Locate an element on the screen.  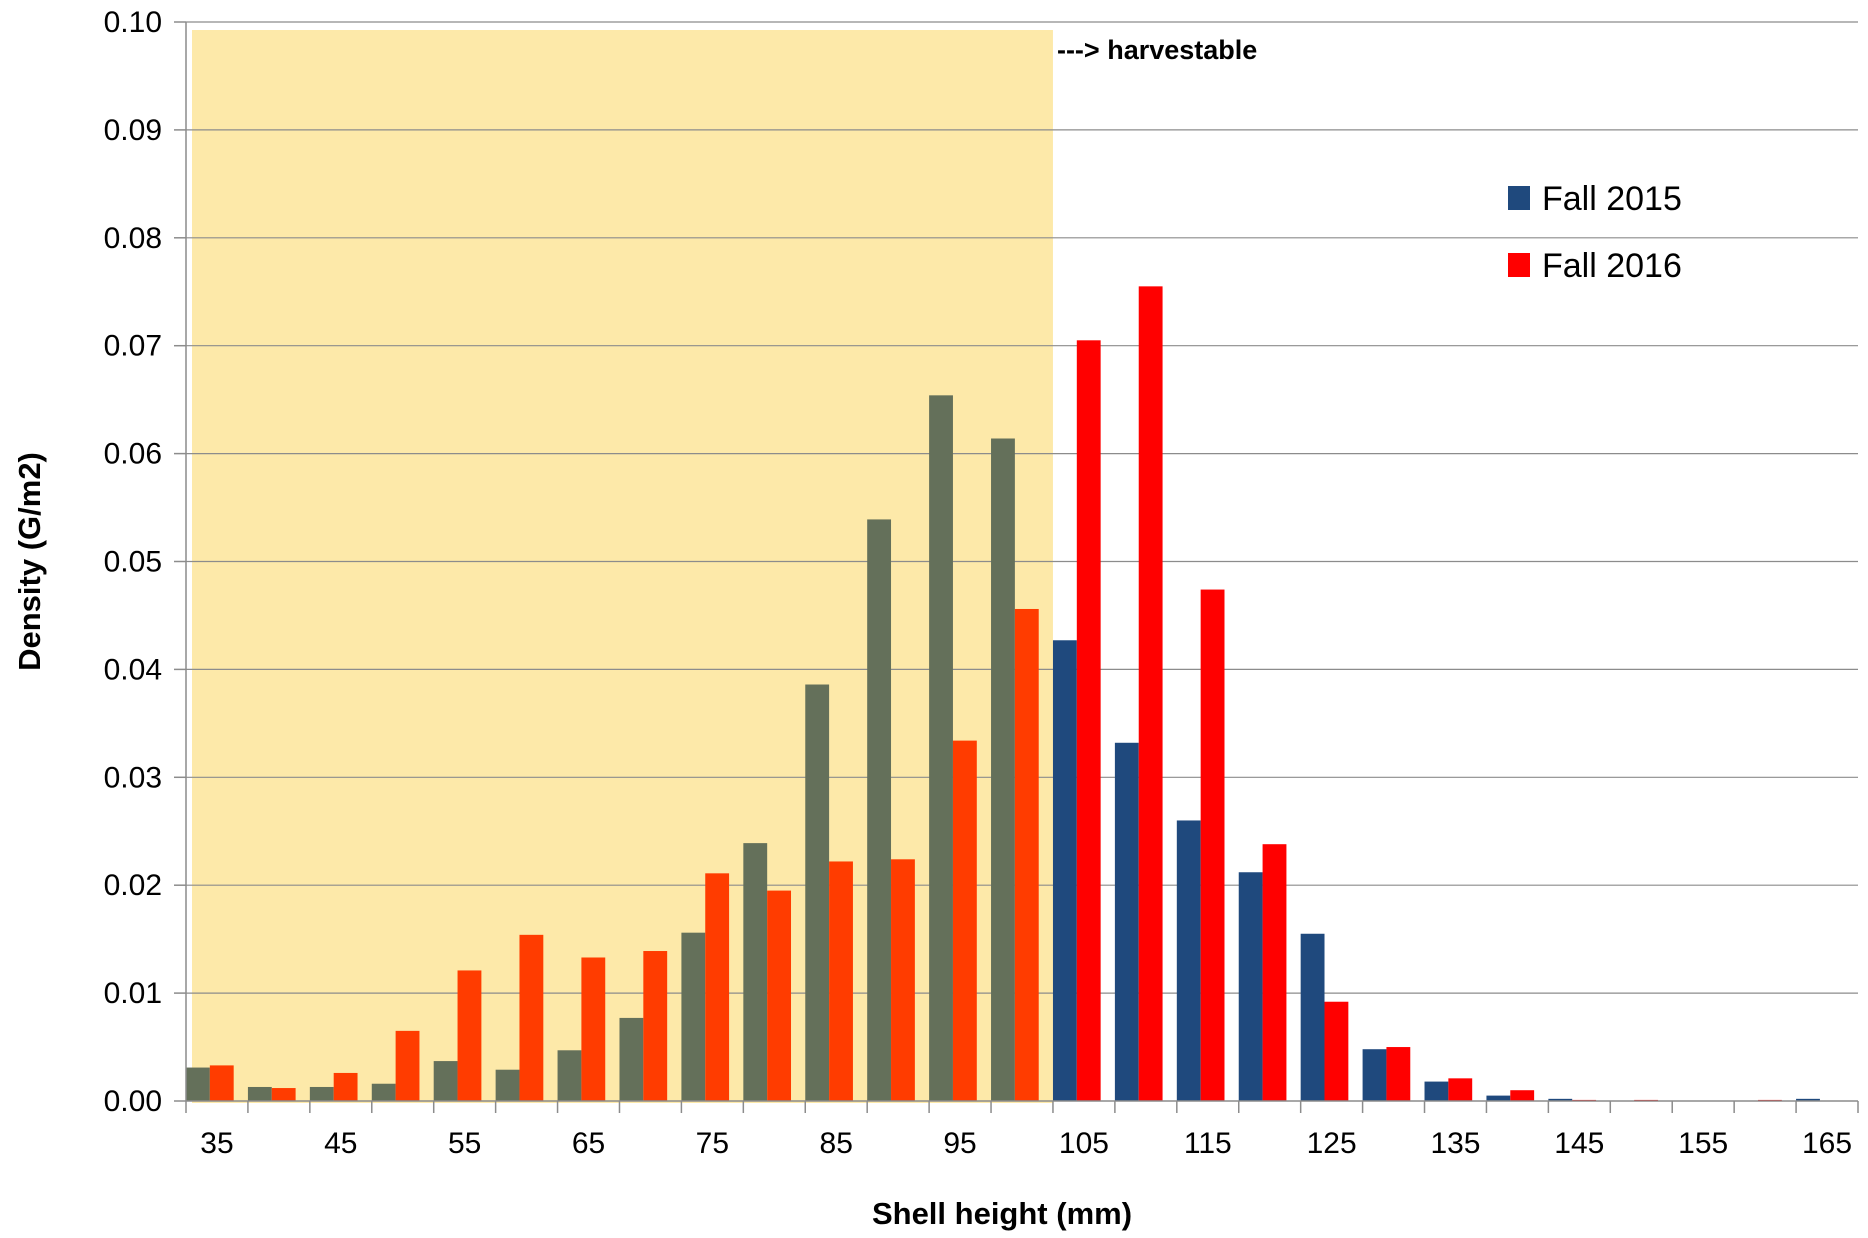
annotations: ---> harvestable is located at coordinates (1157, 50).